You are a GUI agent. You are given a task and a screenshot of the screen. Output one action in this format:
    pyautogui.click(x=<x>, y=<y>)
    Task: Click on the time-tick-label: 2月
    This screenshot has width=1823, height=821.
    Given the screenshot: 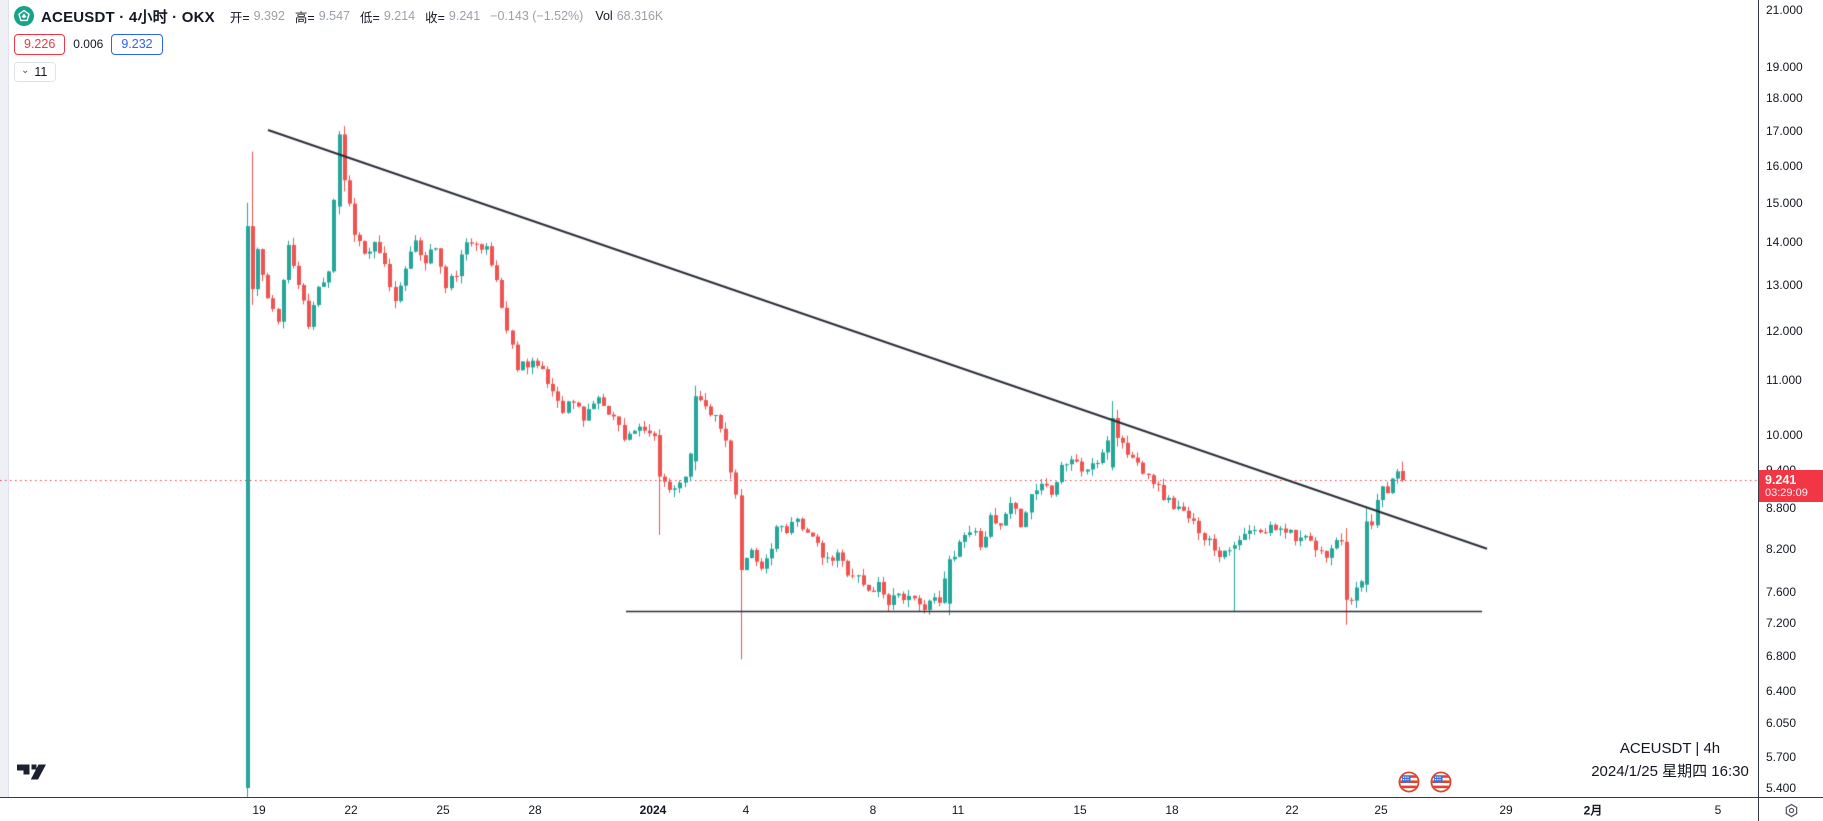 What is the action you would take?
    pyautogui.click(x=1593, y=810)
    